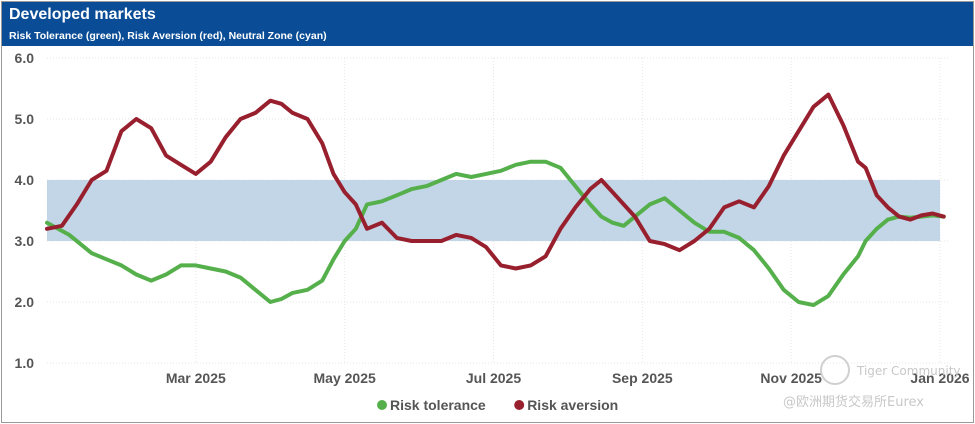 This screenshot has height=424, width=975. I want to click on y-tick-label: 3.0, so click(25, 241).